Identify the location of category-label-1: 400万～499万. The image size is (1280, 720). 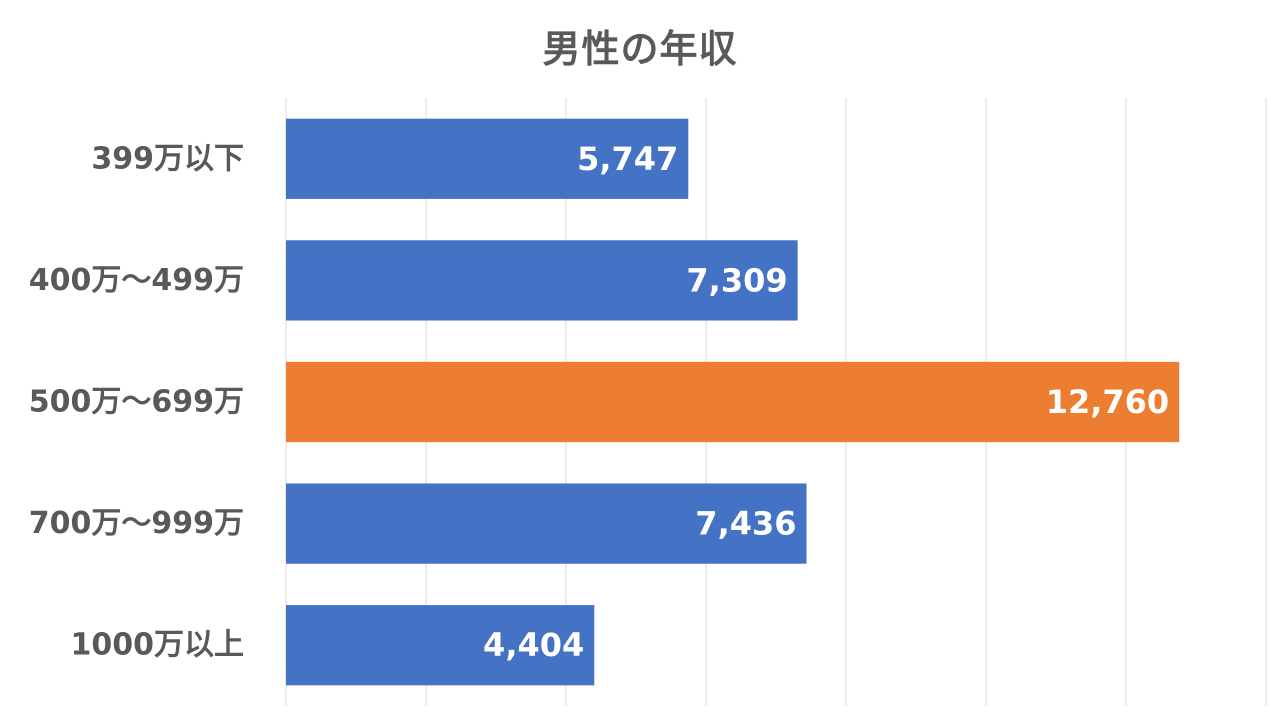
(136, 280).